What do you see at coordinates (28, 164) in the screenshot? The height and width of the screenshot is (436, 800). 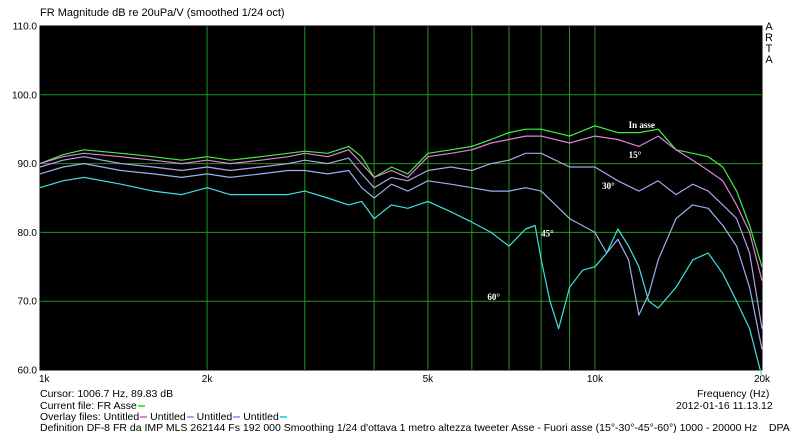 I see `y-tick-label: 90.0` at bounding box center [28, 164].